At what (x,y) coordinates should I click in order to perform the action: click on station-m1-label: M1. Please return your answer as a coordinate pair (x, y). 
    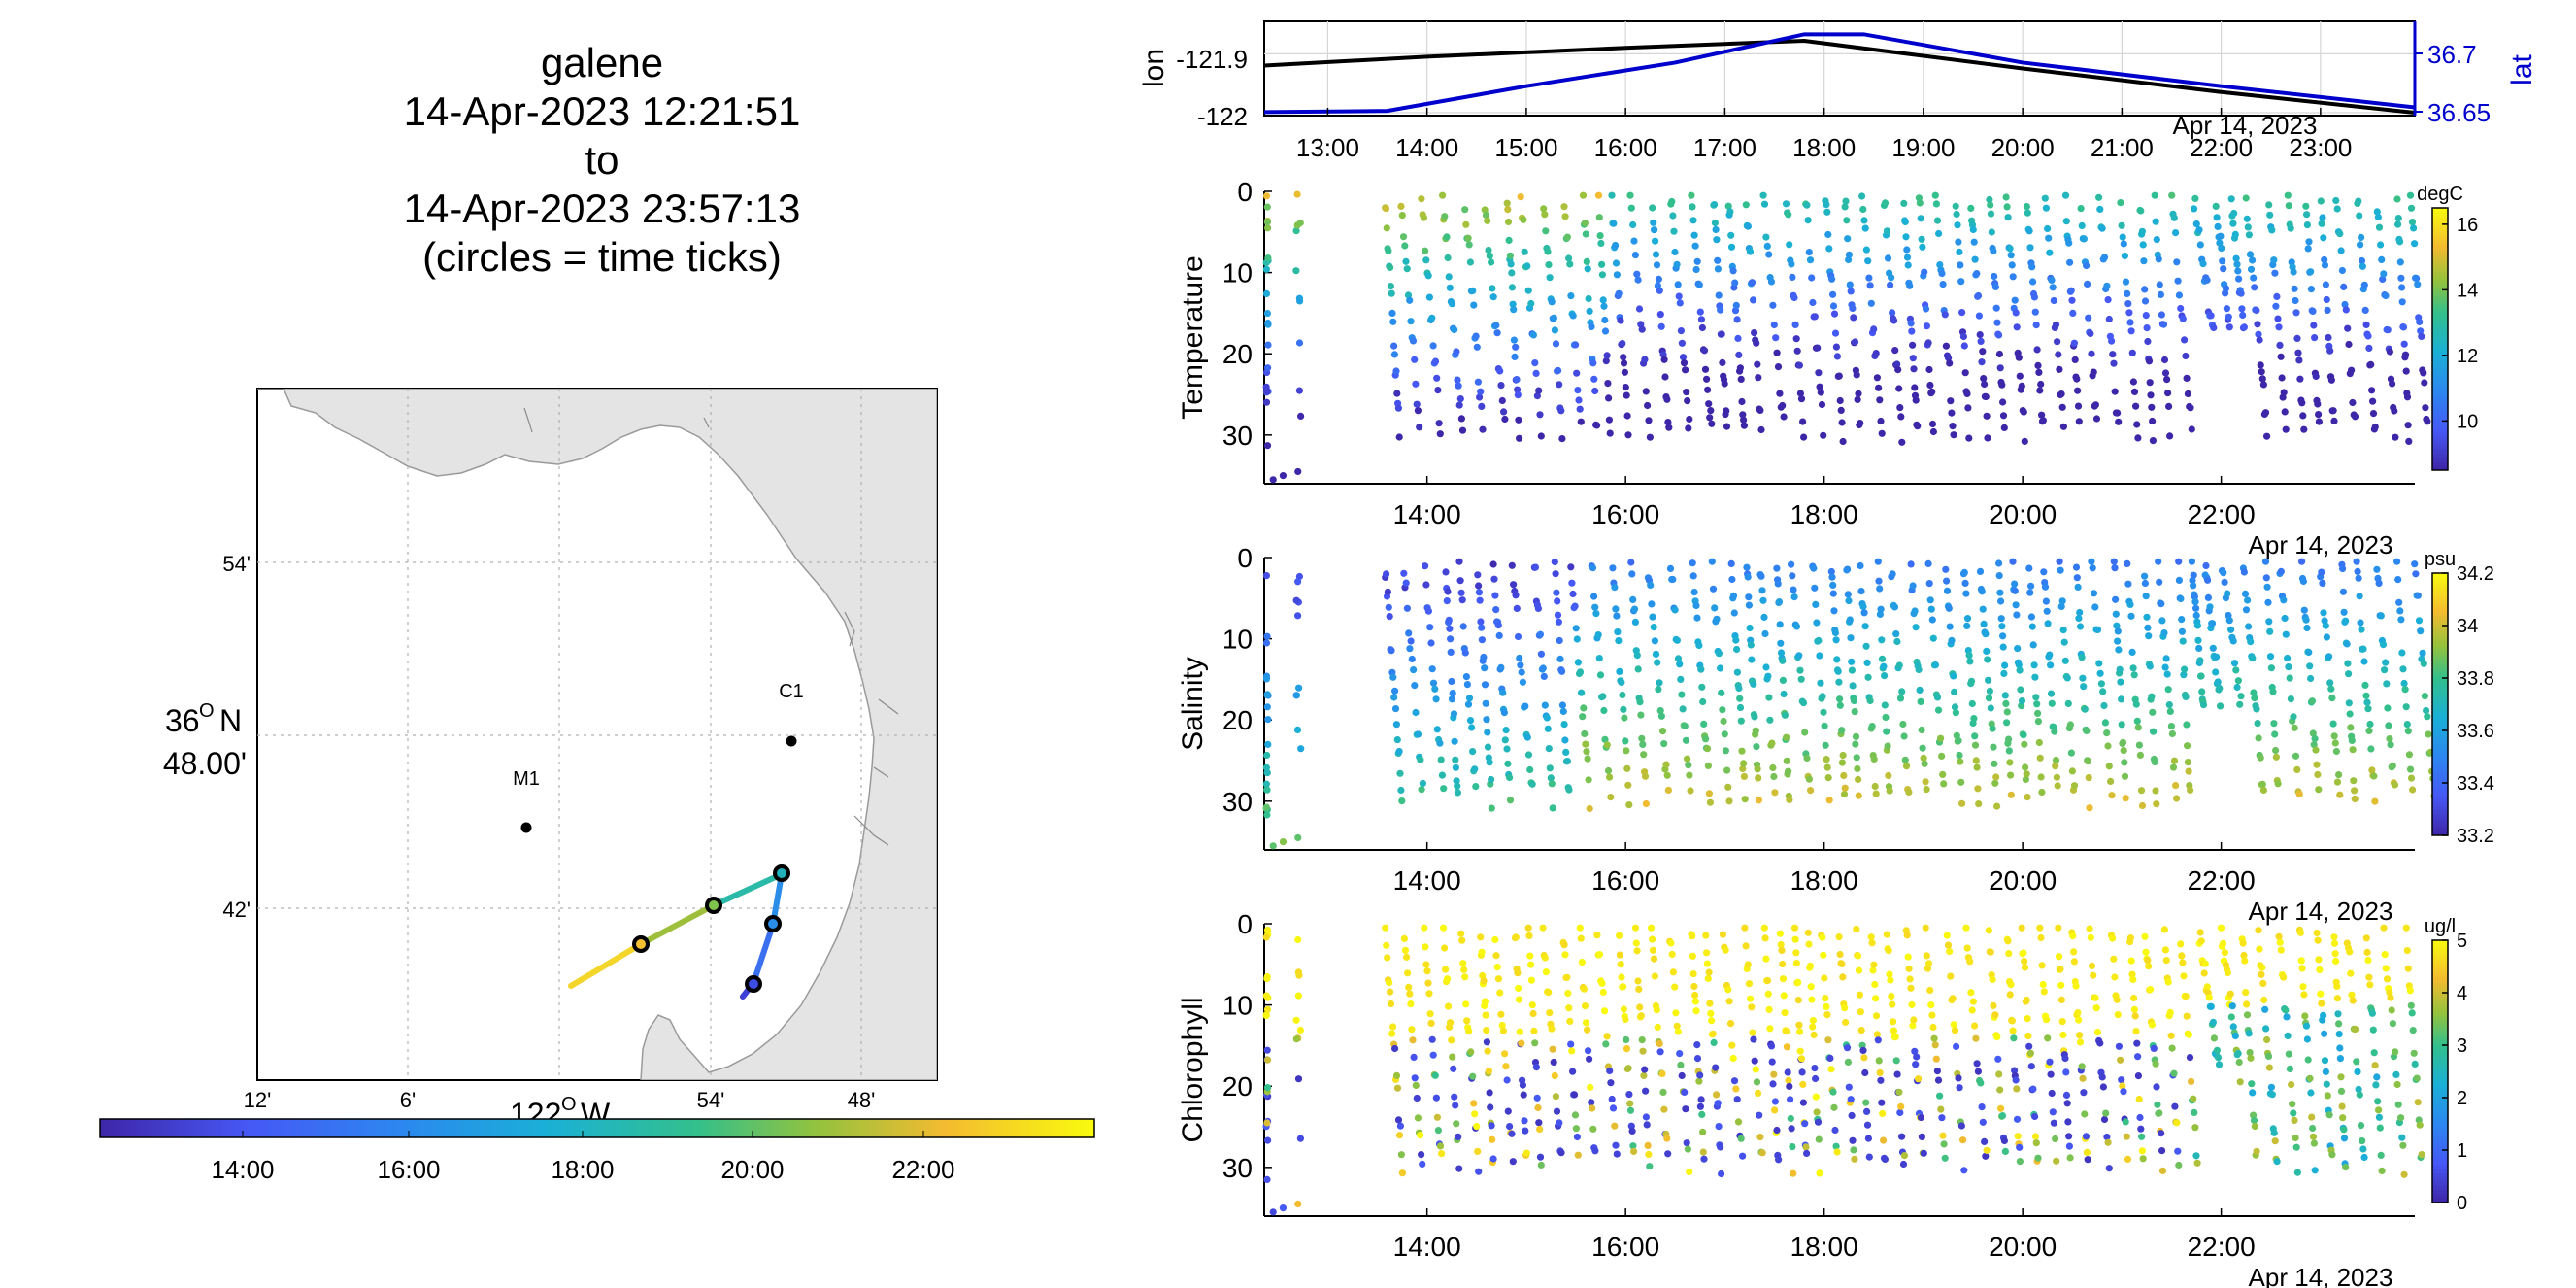
    Looking at the image, I should click on (527, 779).